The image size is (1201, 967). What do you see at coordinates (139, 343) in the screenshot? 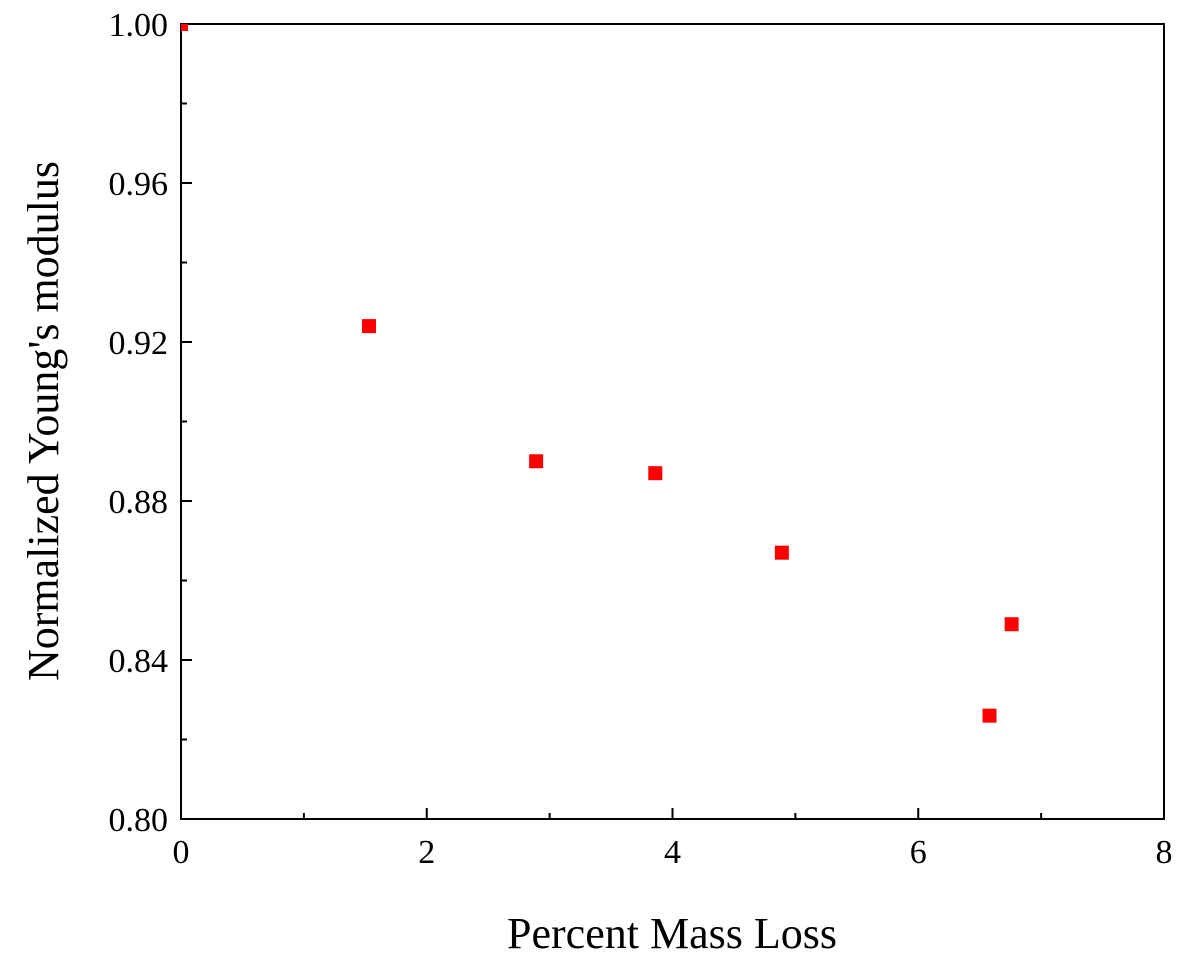
I see `y-tick-label: 0.92` at bounding box center [139, 343].